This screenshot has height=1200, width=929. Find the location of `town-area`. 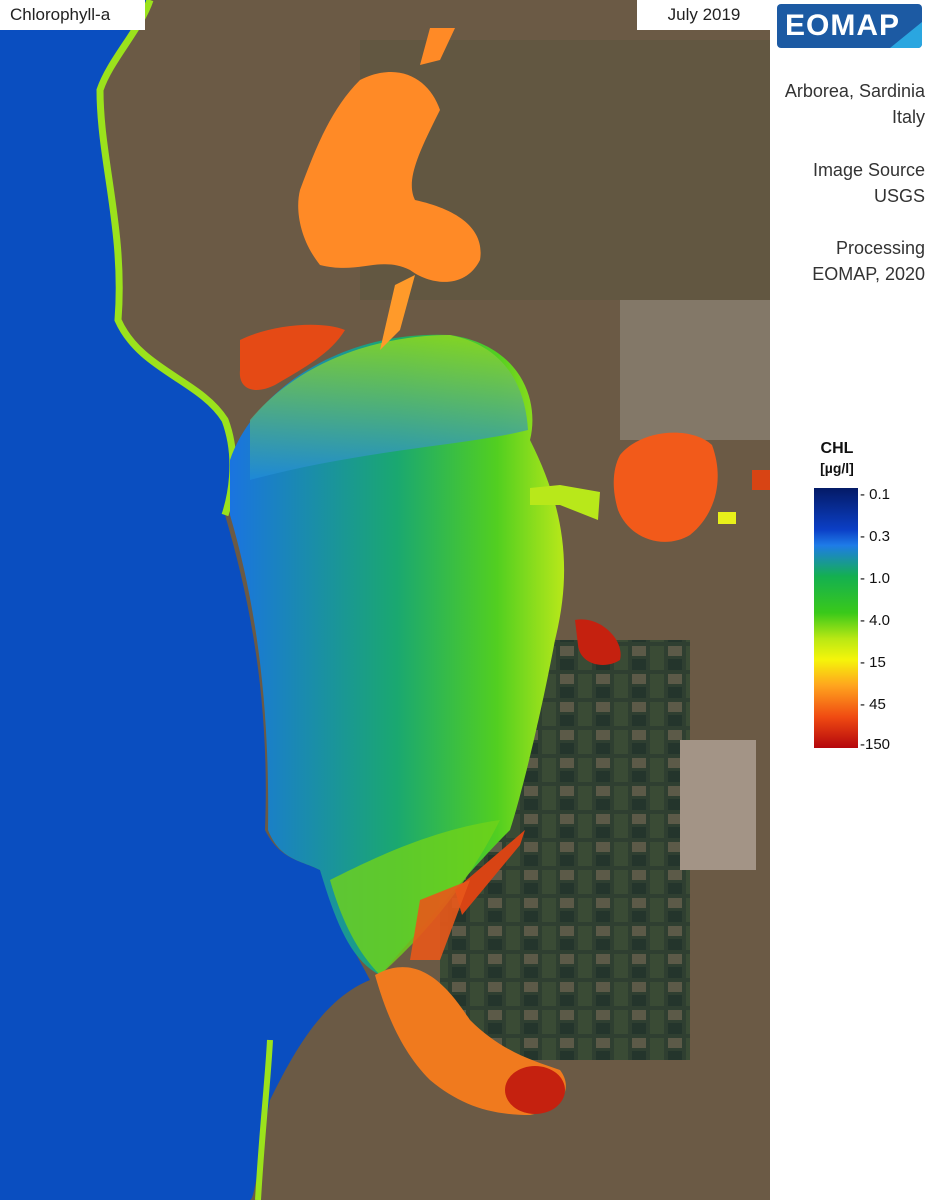

town-area is located at coordinates (695, 370).